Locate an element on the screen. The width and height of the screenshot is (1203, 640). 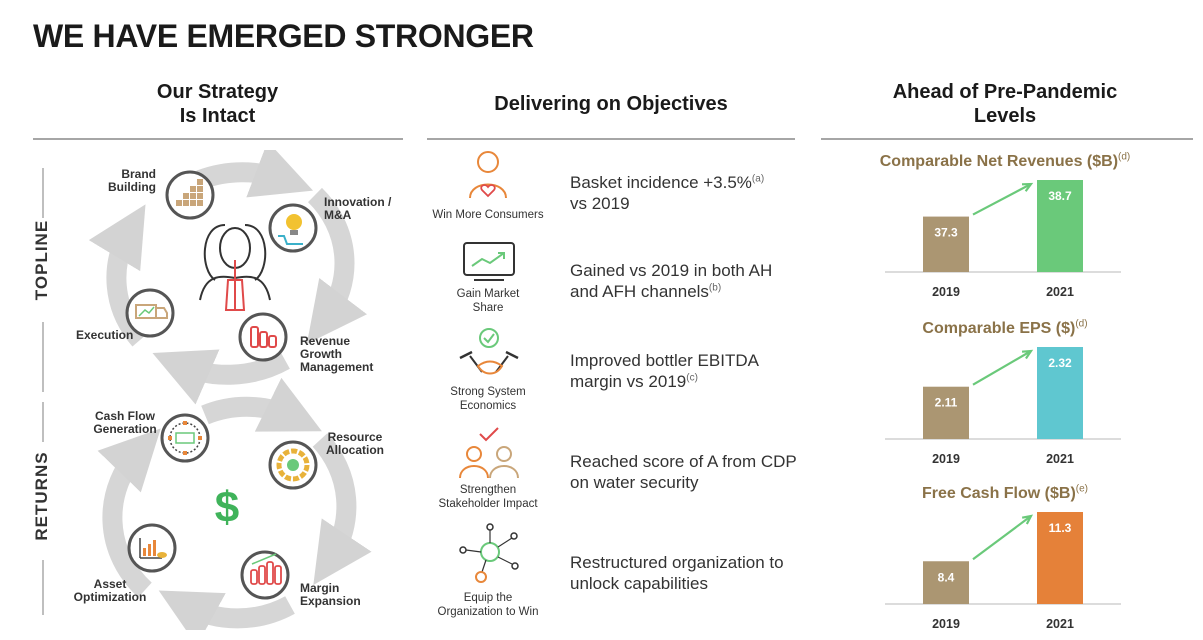
consumer-heart-icon is located at coordinates (488, 175).